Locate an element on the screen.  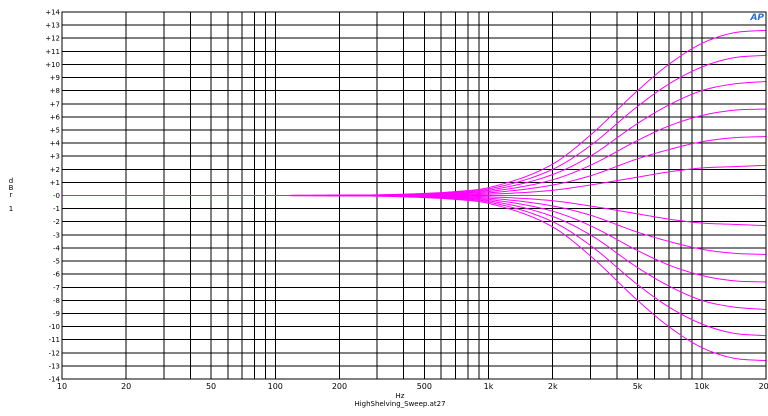
y-tick-label: +10 is located at coordinates (52, 65).